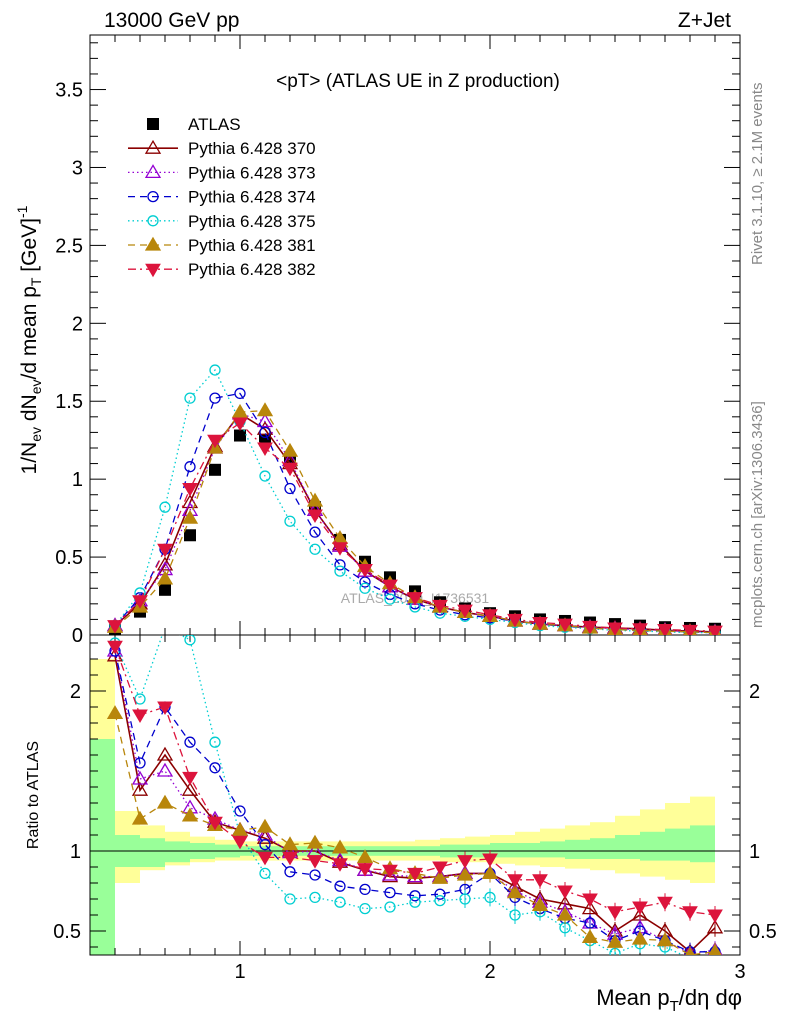 The image size is (786, 1024). I want to click on main-y-tick-label: 2, so click(77, 324).